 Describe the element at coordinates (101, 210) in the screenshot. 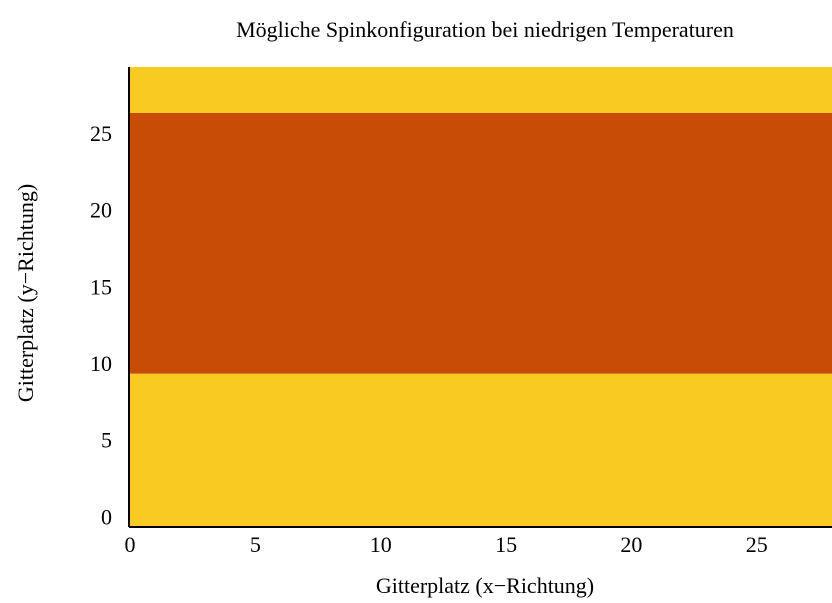

I see `y-tick-label: 20` at that location.